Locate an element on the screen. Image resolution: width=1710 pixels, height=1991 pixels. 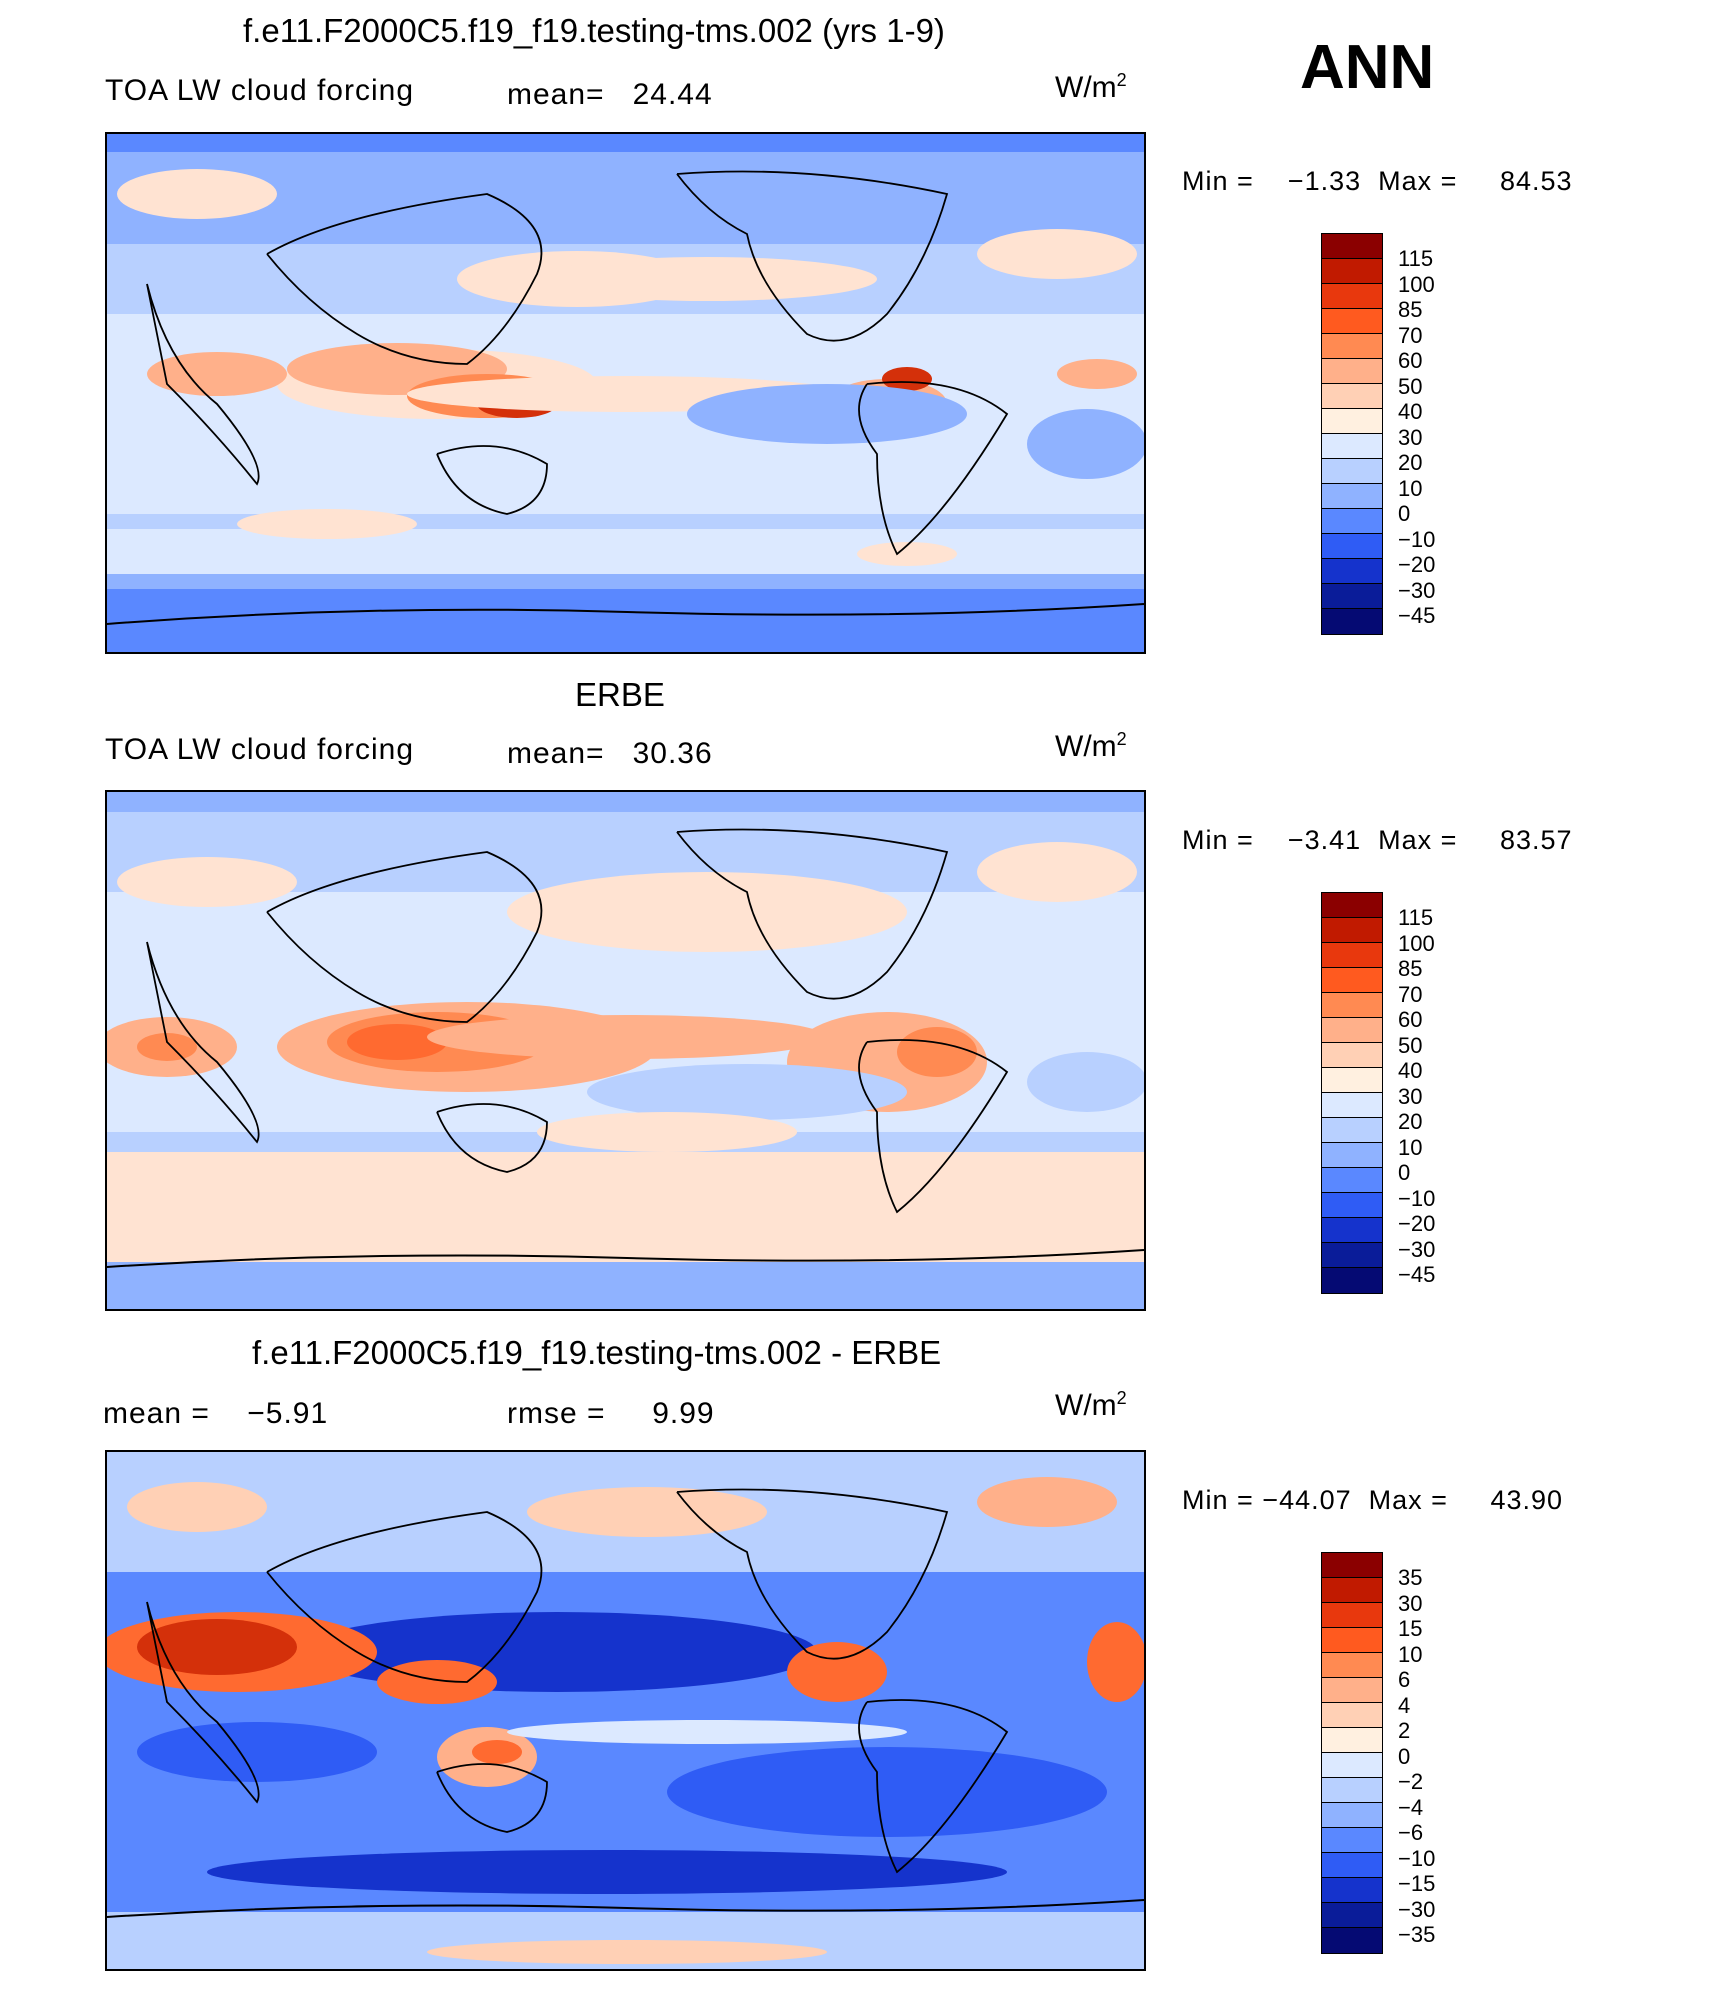
panel3-colorbar is located at coordinates (1352, 1753).